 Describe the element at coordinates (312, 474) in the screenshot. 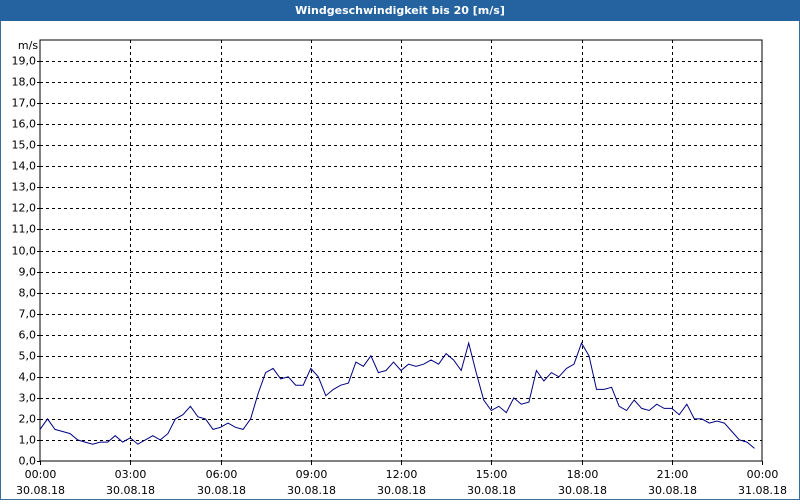

I see `x-tick-label: 09:00` at that location.